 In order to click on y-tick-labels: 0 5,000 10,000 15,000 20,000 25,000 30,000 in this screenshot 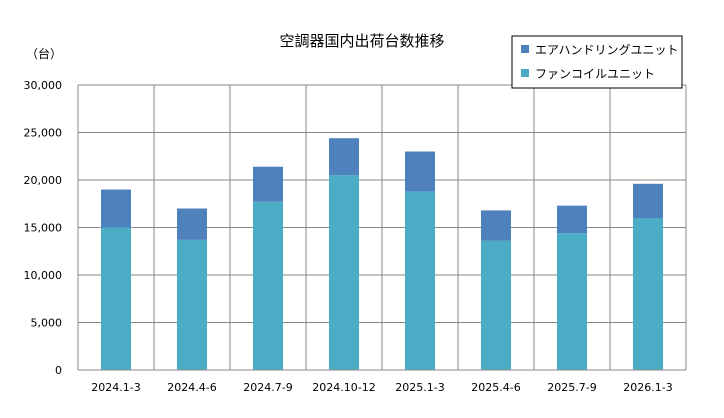, I will do `click(43, 228)`.